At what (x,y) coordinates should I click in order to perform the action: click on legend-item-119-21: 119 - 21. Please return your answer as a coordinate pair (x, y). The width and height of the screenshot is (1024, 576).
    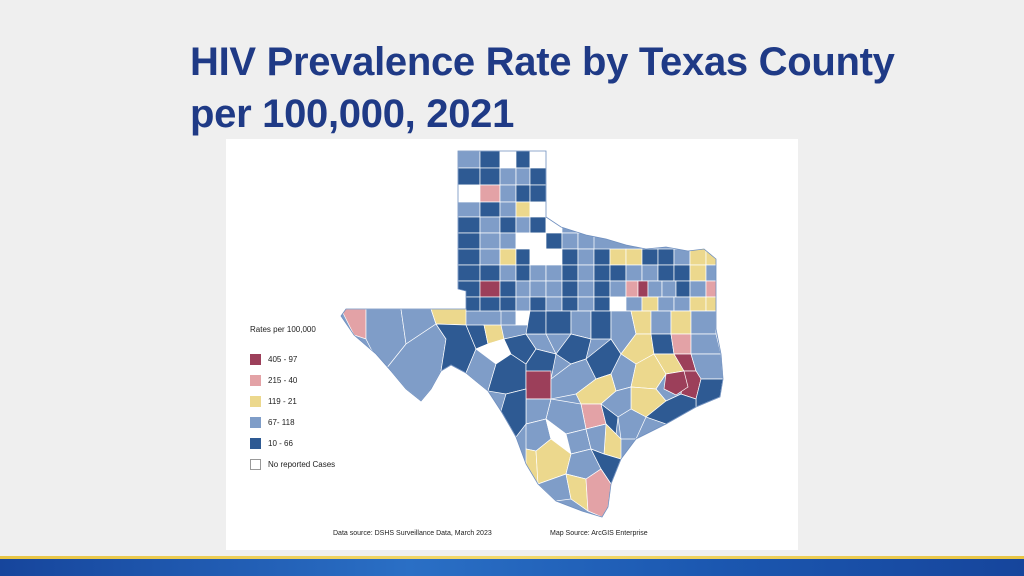
    Looking at the image, I should click on (305, 401).